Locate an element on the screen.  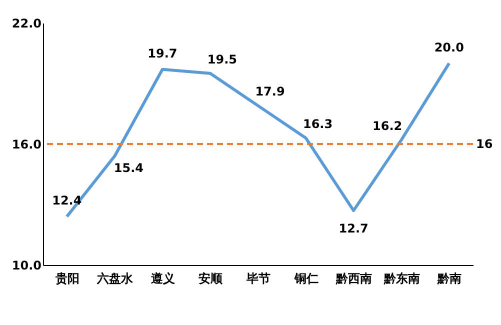
x-tick-label: 六盘水 is located at coordinates (115, 279).